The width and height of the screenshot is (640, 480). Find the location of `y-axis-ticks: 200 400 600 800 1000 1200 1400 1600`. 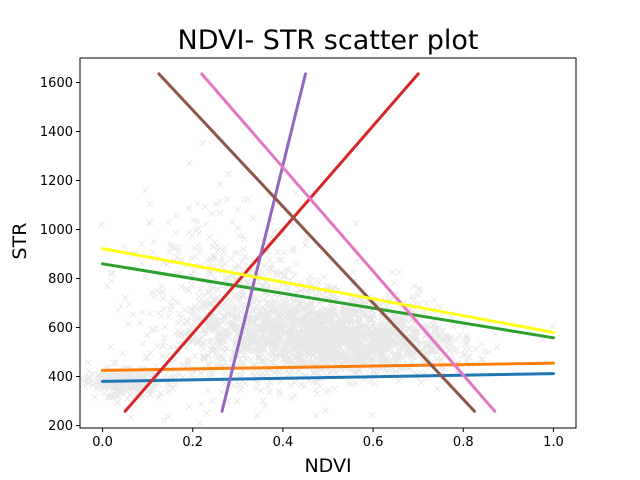

y-axis-ticks: 200 400 600 800 1000 1200 1400 1600 is located at coordinates (60, 255).